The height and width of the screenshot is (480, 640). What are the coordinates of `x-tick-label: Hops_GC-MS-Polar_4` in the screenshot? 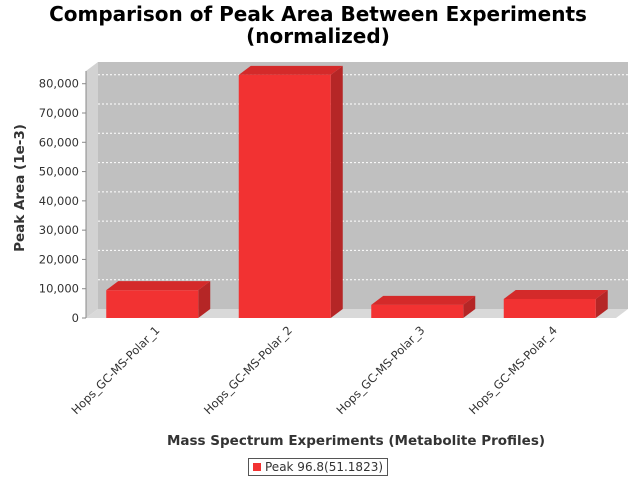 It's located at (513, 370).